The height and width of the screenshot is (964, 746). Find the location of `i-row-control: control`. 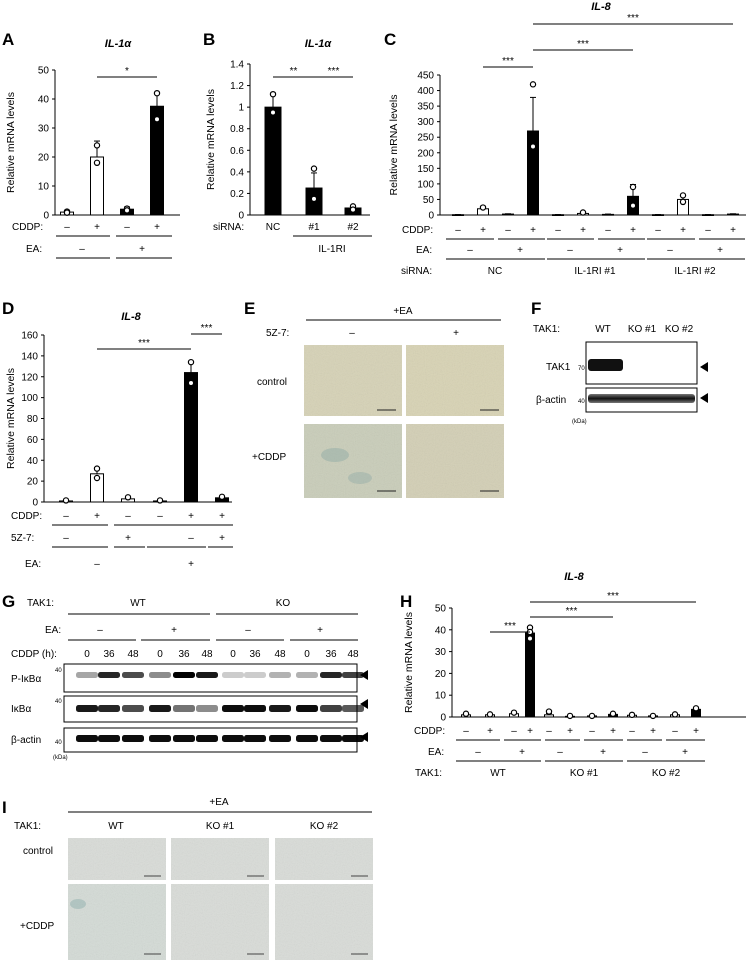

i-row-control: control is located at coordinates (38, 851).